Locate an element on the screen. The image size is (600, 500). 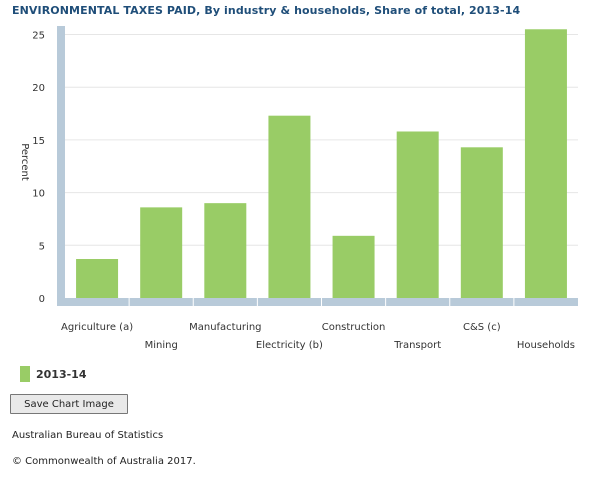
y-tick-label: 10 is located at coordinates (38, 194).